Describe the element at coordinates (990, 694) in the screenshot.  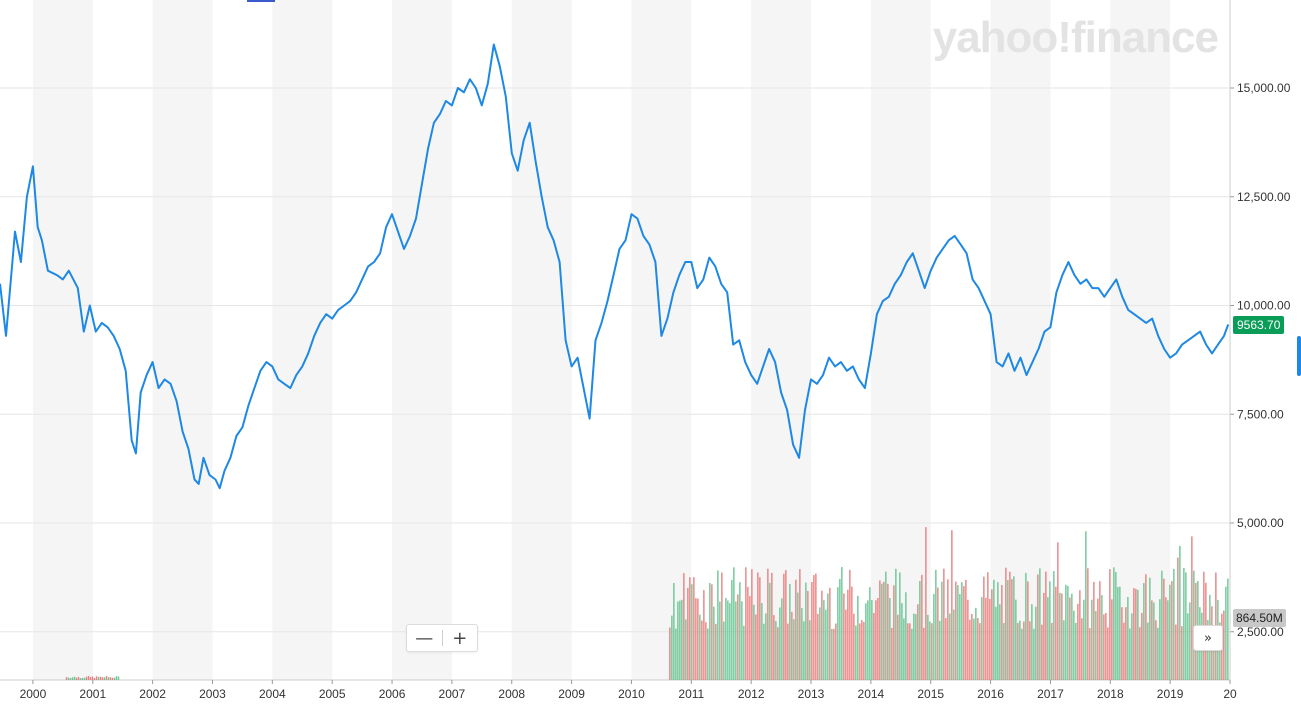
I see `x-tick-label: 2016` at that location.